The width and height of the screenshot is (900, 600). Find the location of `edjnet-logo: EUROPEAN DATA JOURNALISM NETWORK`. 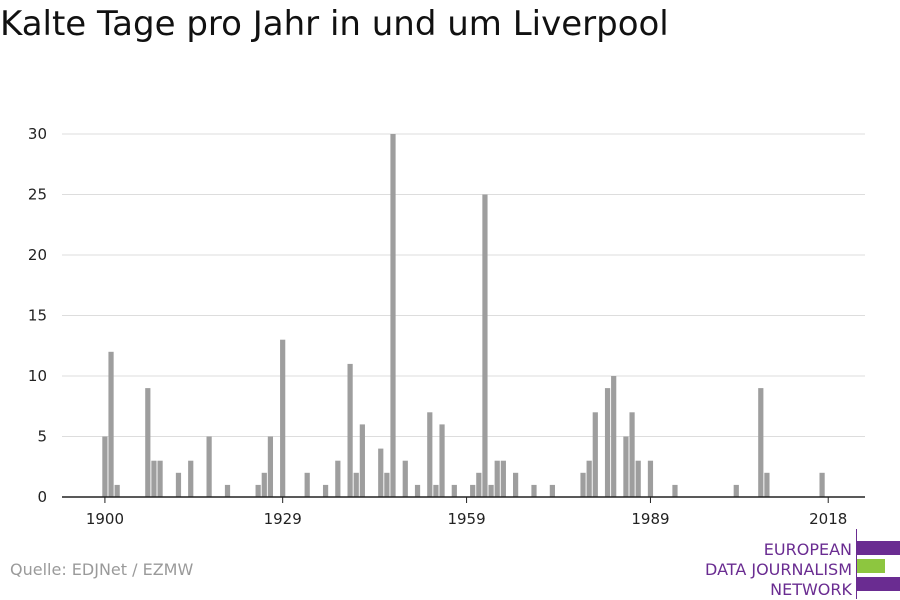

edjnet-logo: EUROPEAN DATA JOURNALISM NETWORK is located at coordinates (800, 564).